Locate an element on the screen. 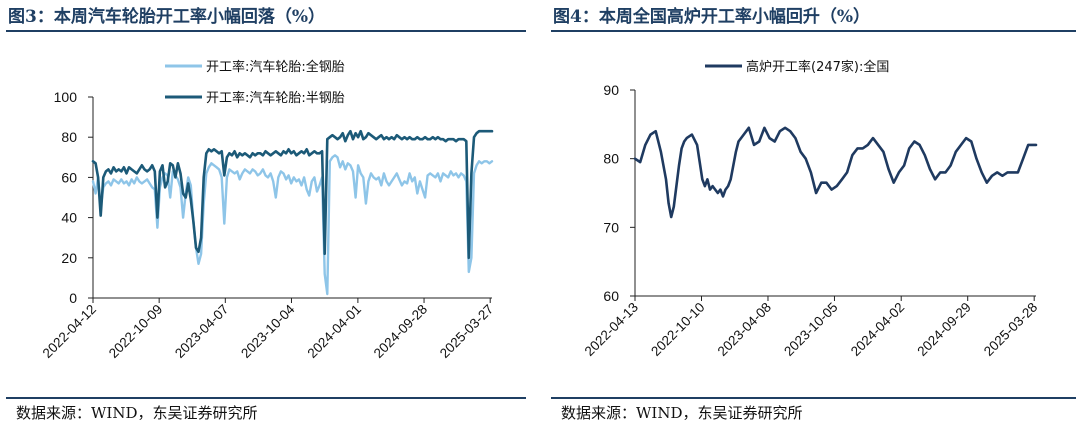  x-tick-label: 2022-04-13 is located at coordinates (611, 329).